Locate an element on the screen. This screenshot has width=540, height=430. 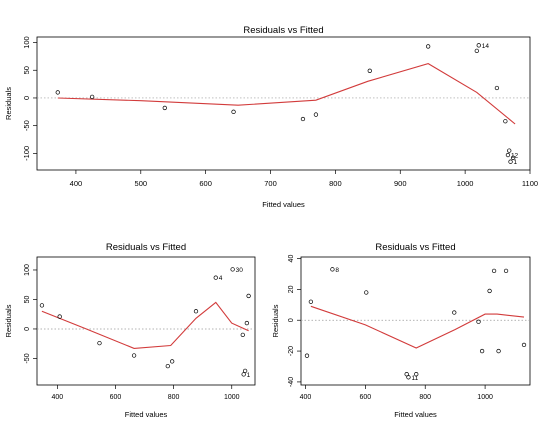
panel-2-x-axis-label: Fitted values is located at coordinates (146, 414).